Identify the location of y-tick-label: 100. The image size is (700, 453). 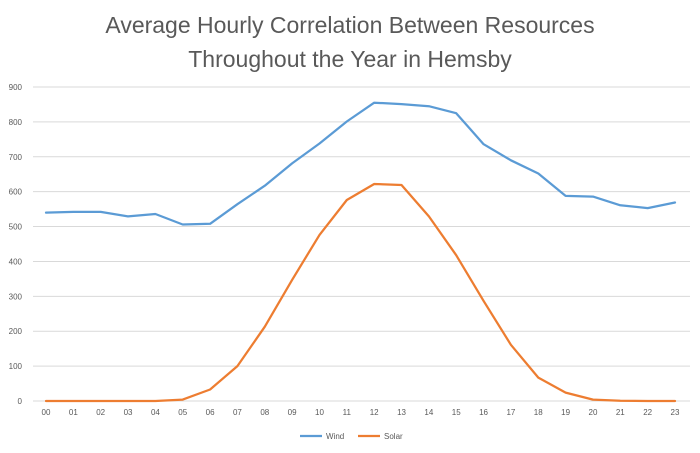
(16, 366).